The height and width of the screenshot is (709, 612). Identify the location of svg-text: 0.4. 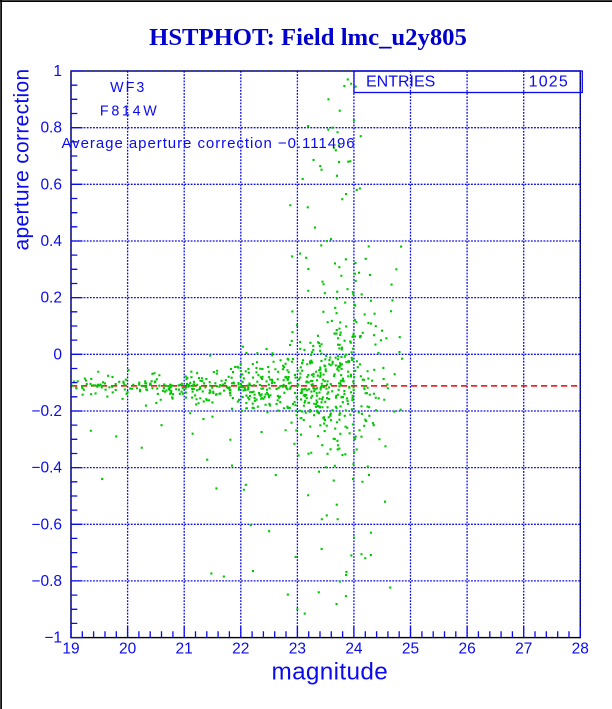
(51, 241).